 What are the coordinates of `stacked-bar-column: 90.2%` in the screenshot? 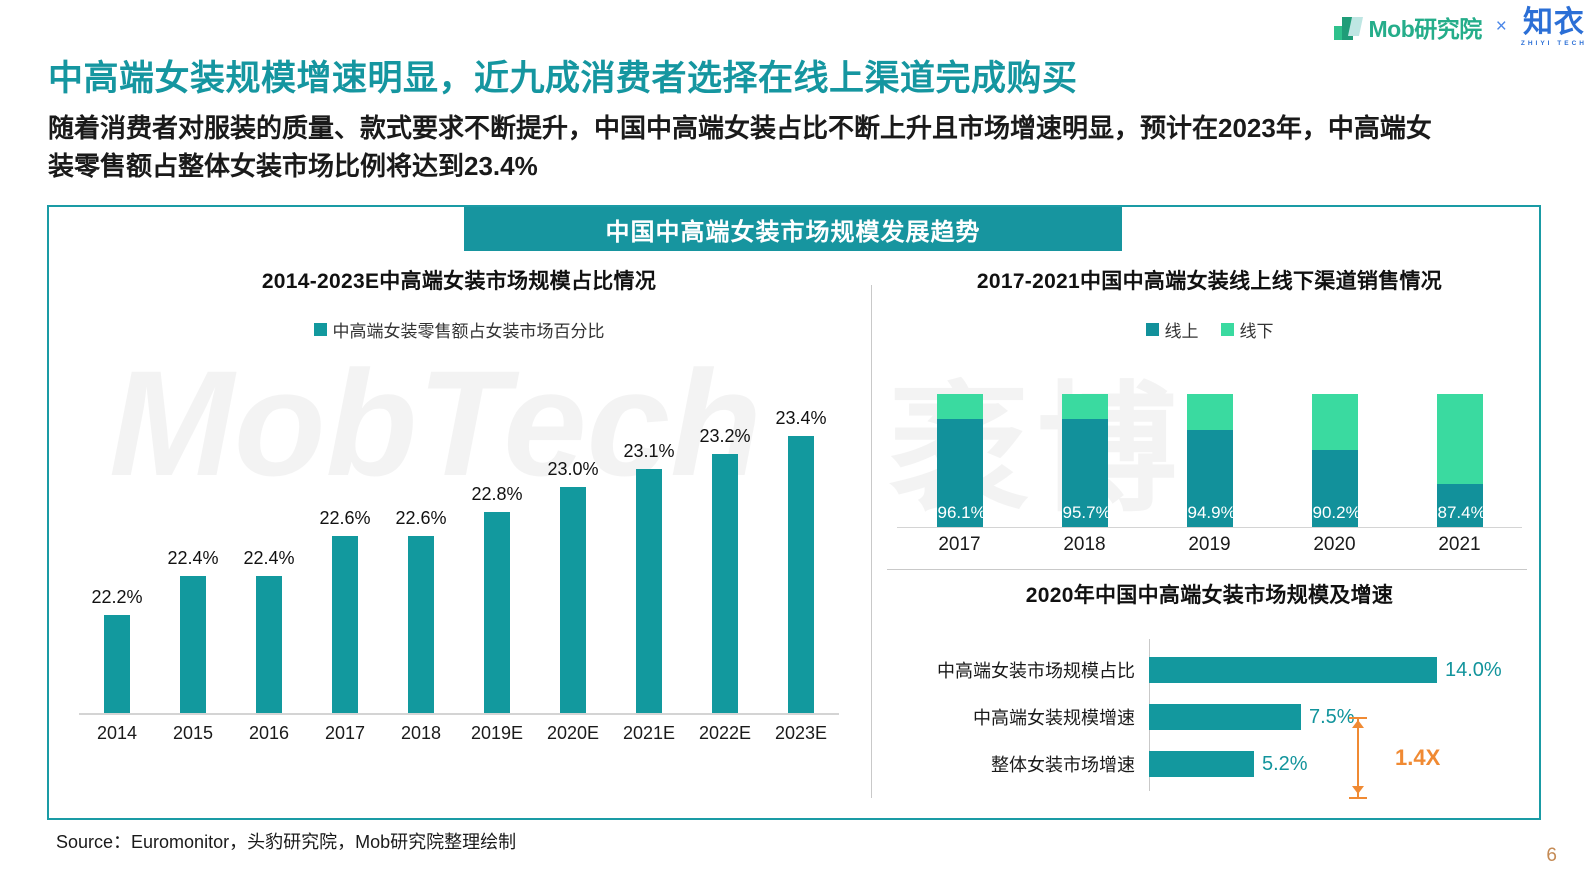 It's located at (1335, 460).